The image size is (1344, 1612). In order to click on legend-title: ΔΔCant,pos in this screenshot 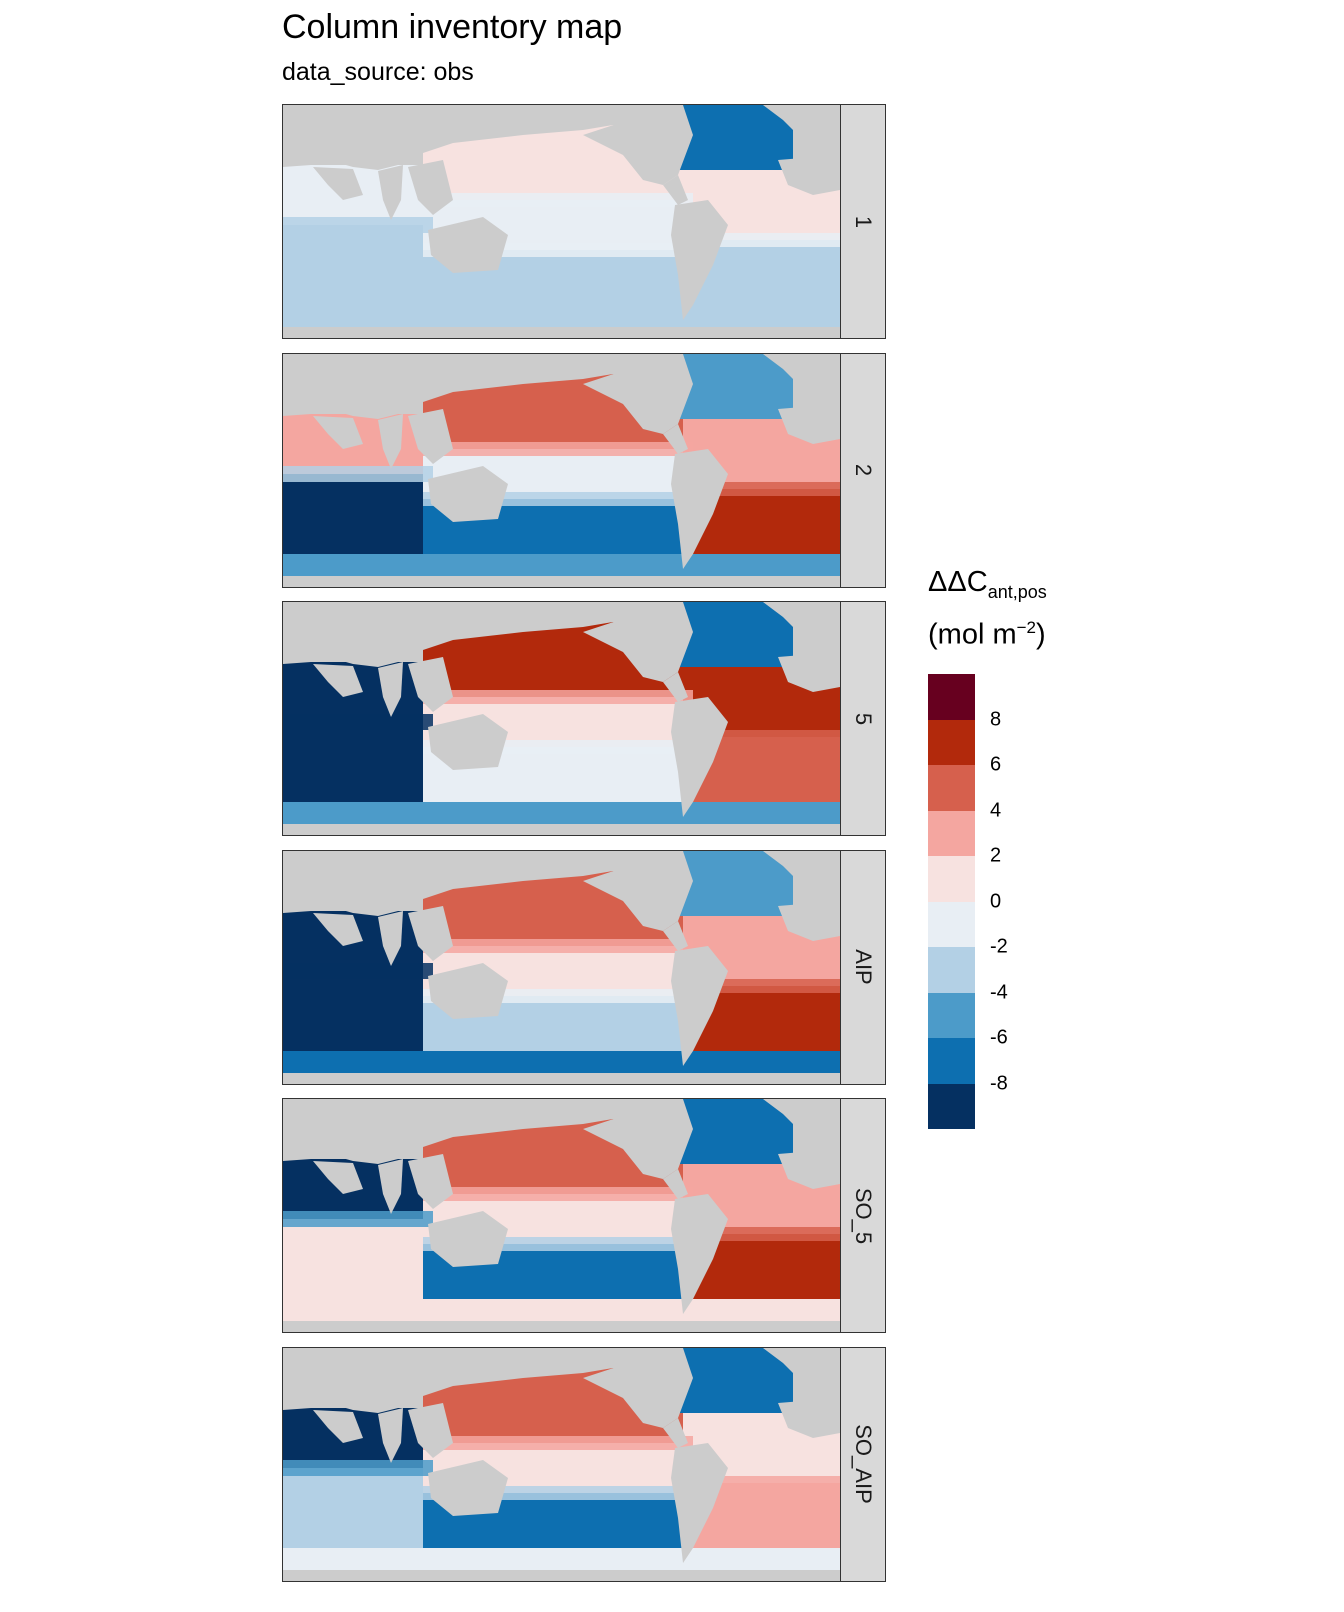, I will do `click(987, 584)`.